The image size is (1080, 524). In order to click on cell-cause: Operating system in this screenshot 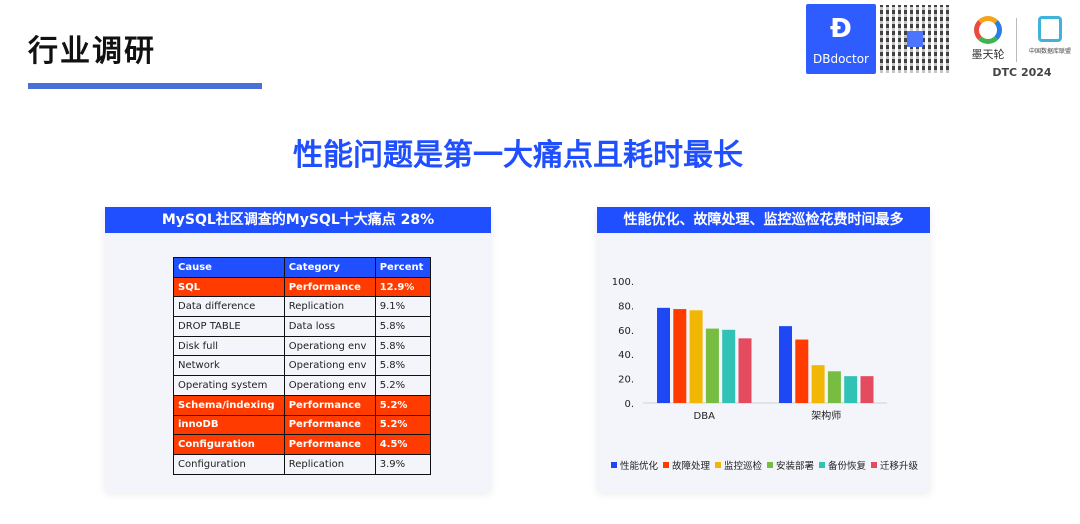, I will do `click(229, 385)`.